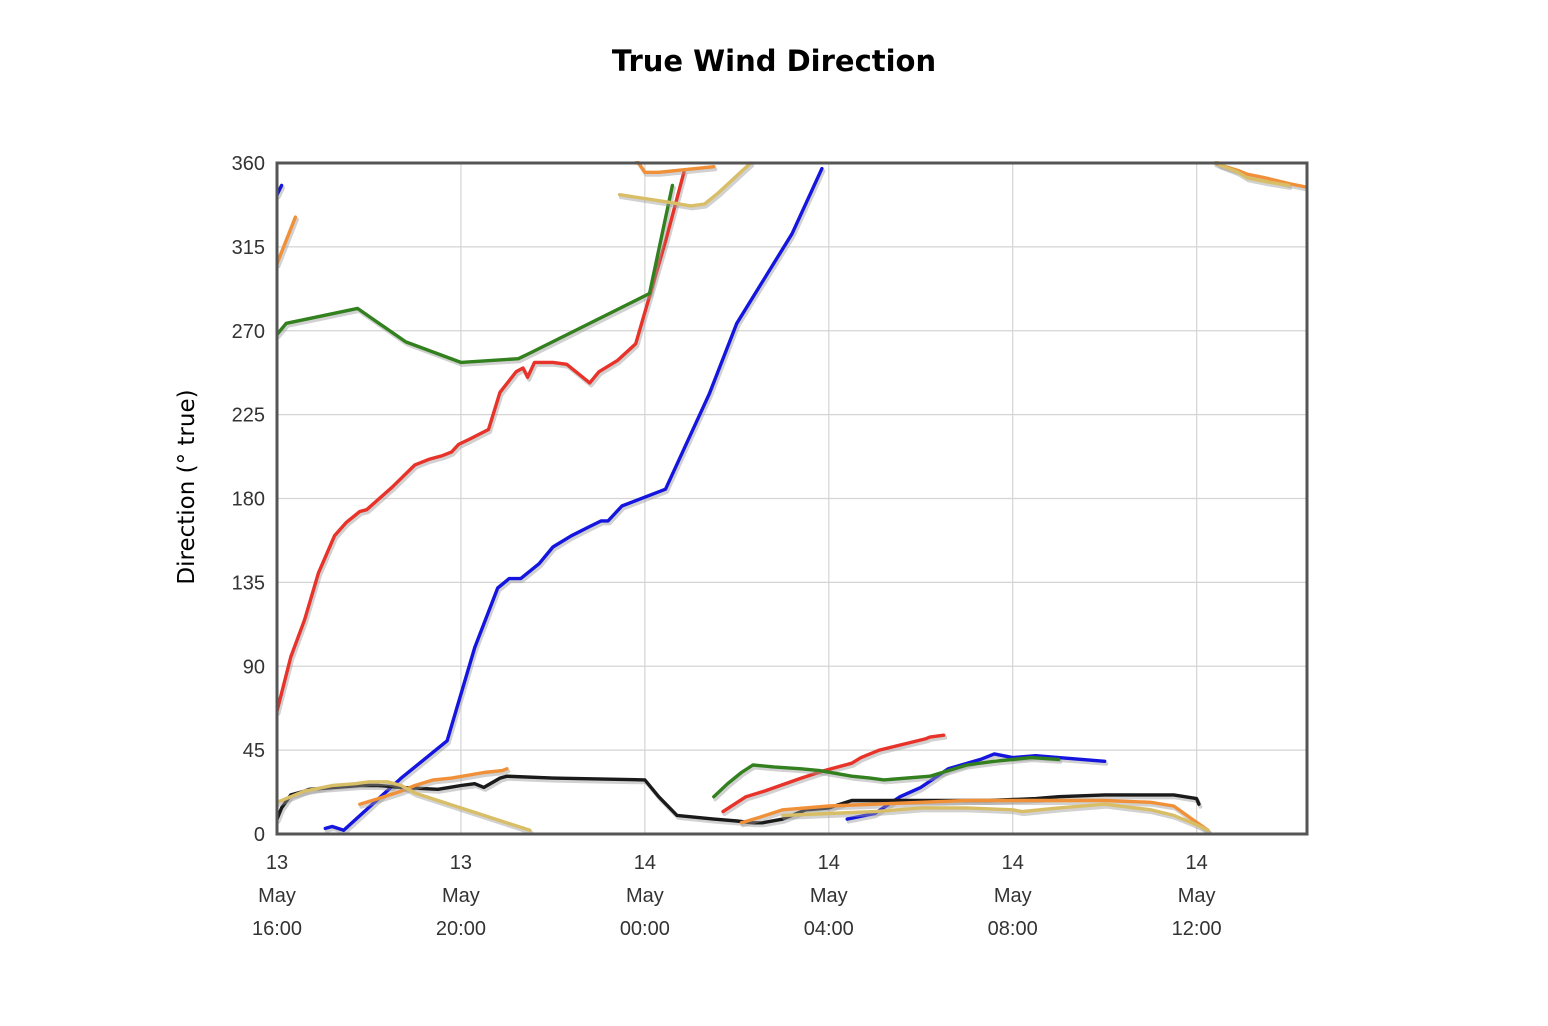  I want to click on y-tick-label: 135, so click(248, 583).